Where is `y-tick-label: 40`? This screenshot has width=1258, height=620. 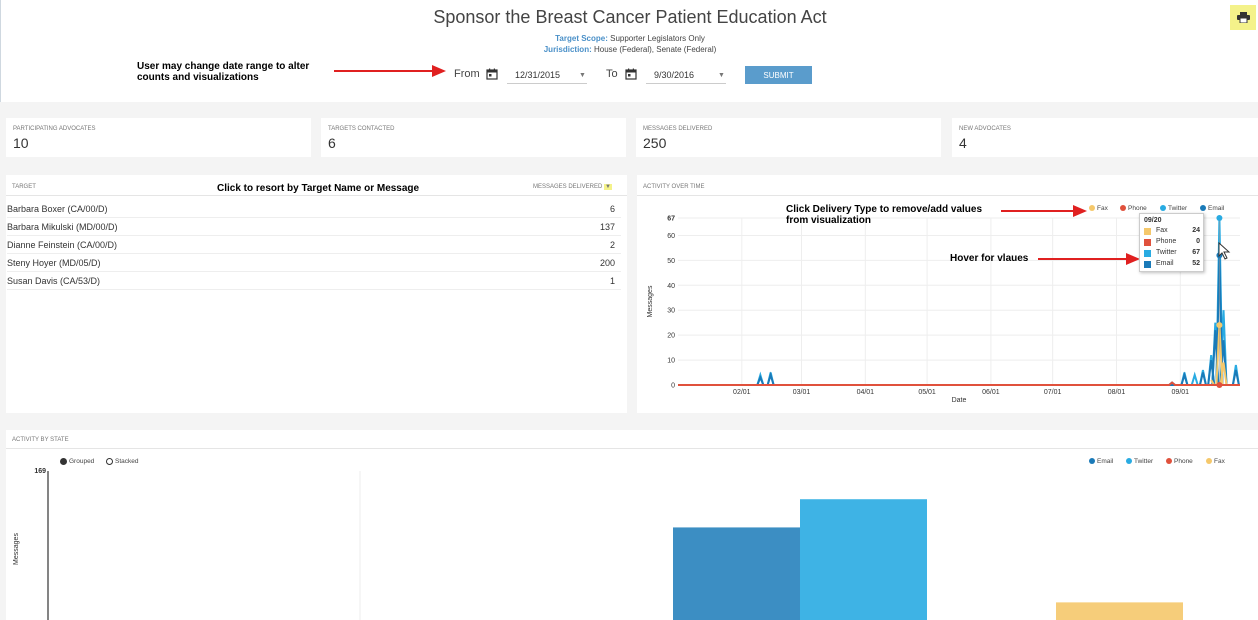
y-tick-label: 40 is located at coordinates (671, 286).